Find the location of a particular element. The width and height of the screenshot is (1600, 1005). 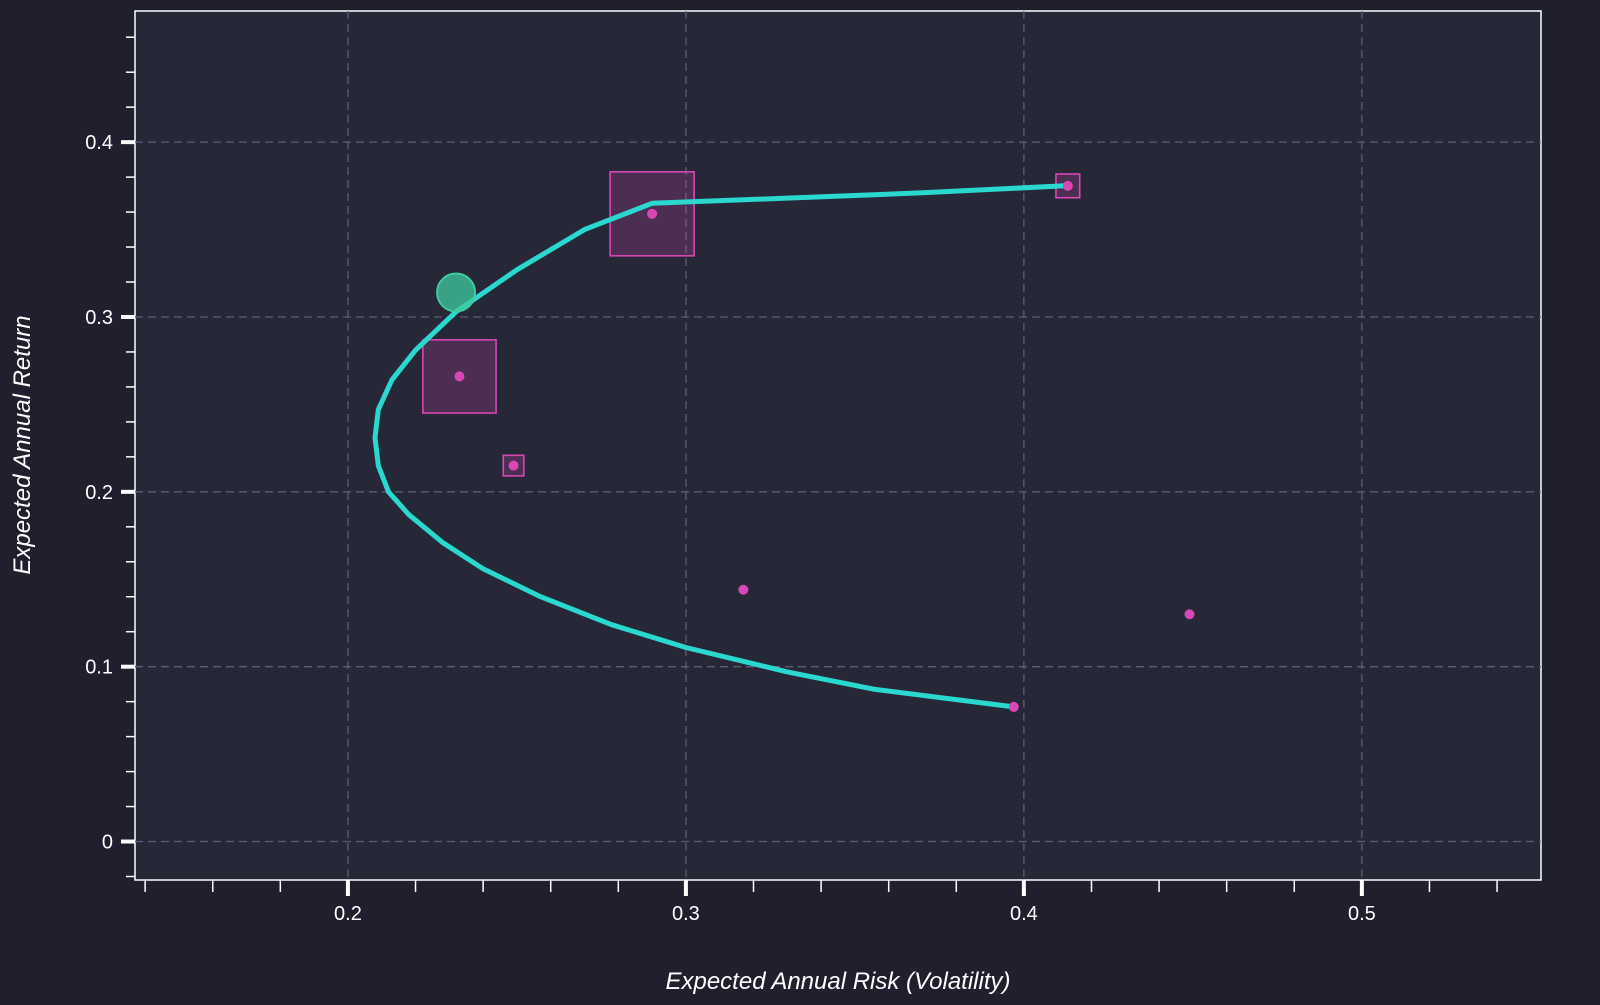

x-tick-label: 0.5 is located at coordinates (1362, 914).